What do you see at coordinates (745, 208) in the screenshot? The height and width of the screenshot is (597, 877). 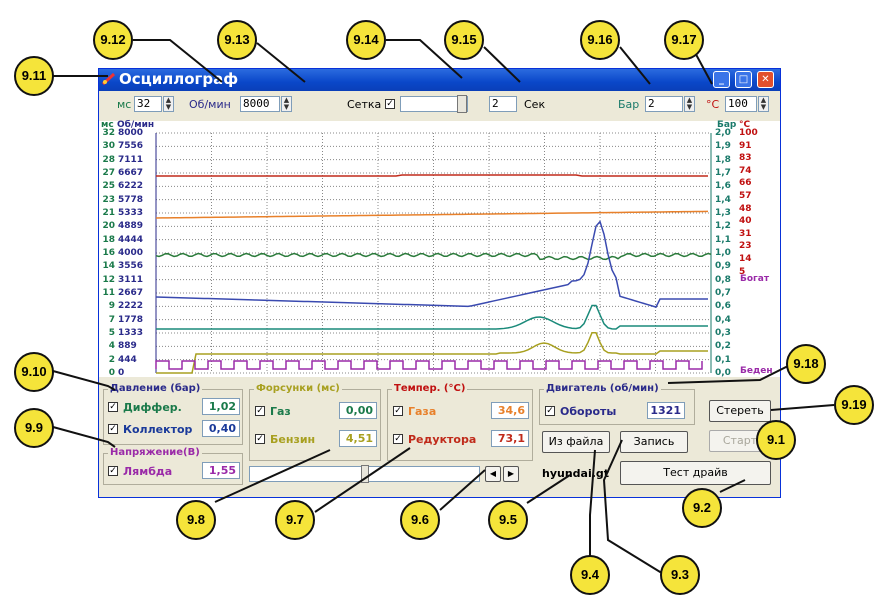 I see `temp-tick-label: 48` at bounding box center [745, 208].